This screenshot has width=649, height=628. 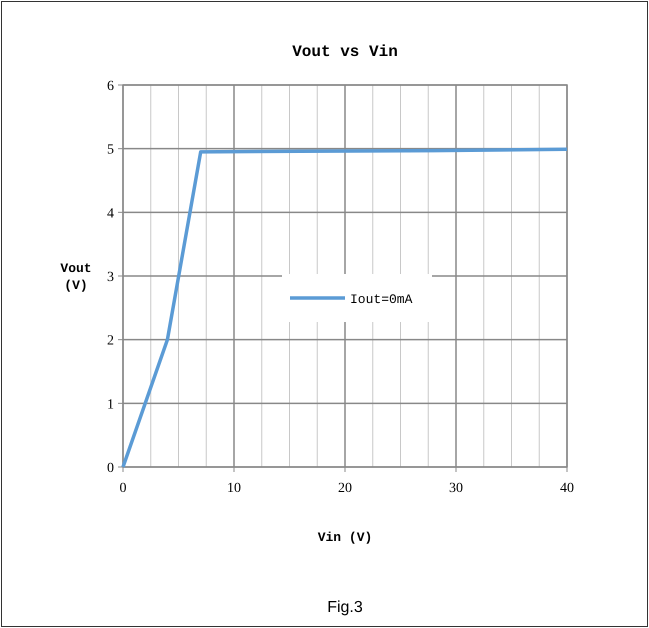 I want to click on caption: Fig.3, so click(x=345, y=607).